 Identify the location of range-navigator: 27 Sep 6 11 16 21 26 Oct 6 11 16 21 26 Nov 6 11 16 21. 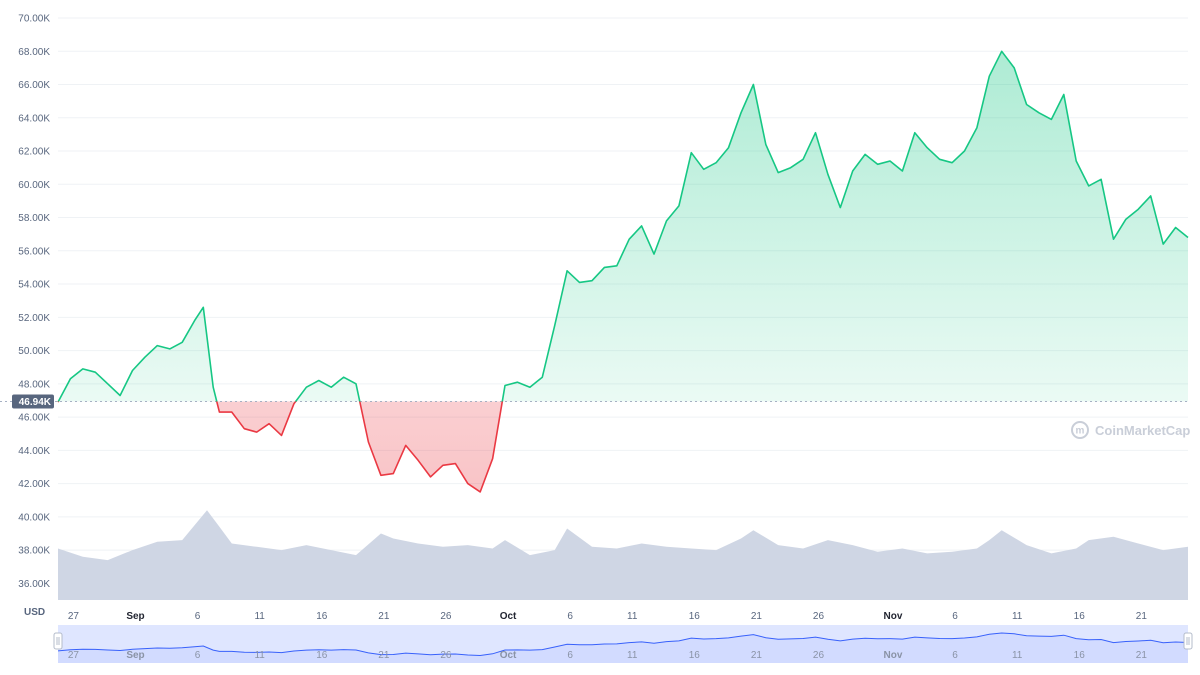
(623, 644).